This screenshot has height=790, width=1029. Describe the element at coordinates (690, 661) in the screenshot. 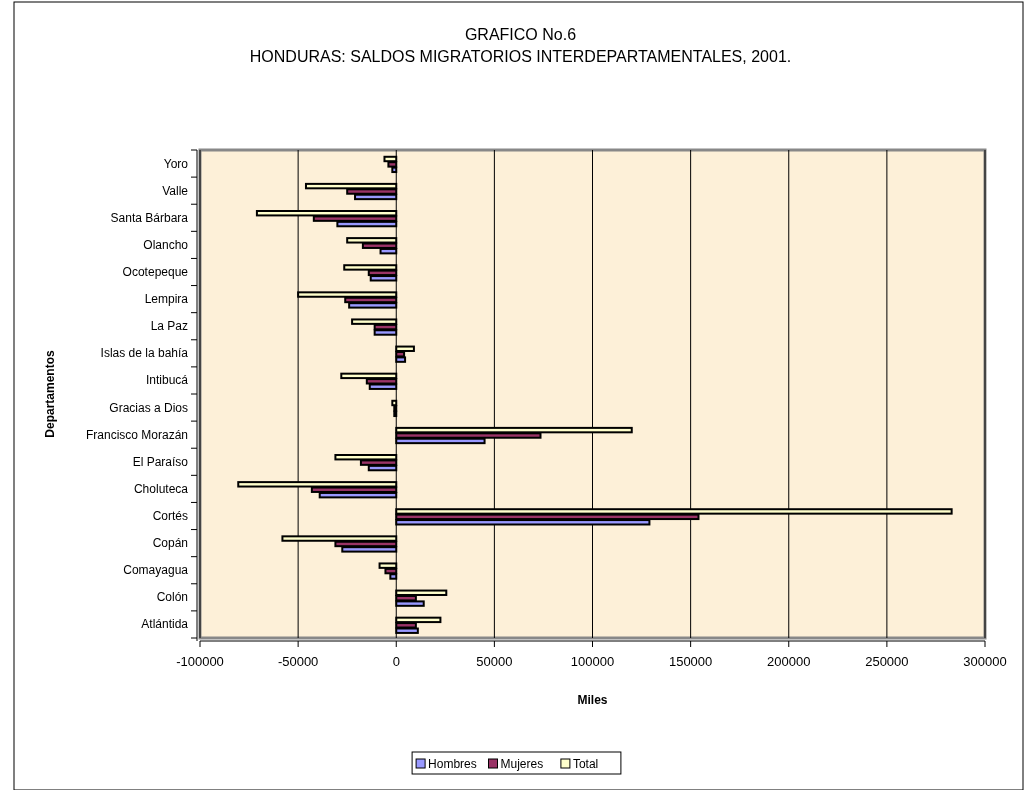

I see `x-tick-label: 150000` at that location.